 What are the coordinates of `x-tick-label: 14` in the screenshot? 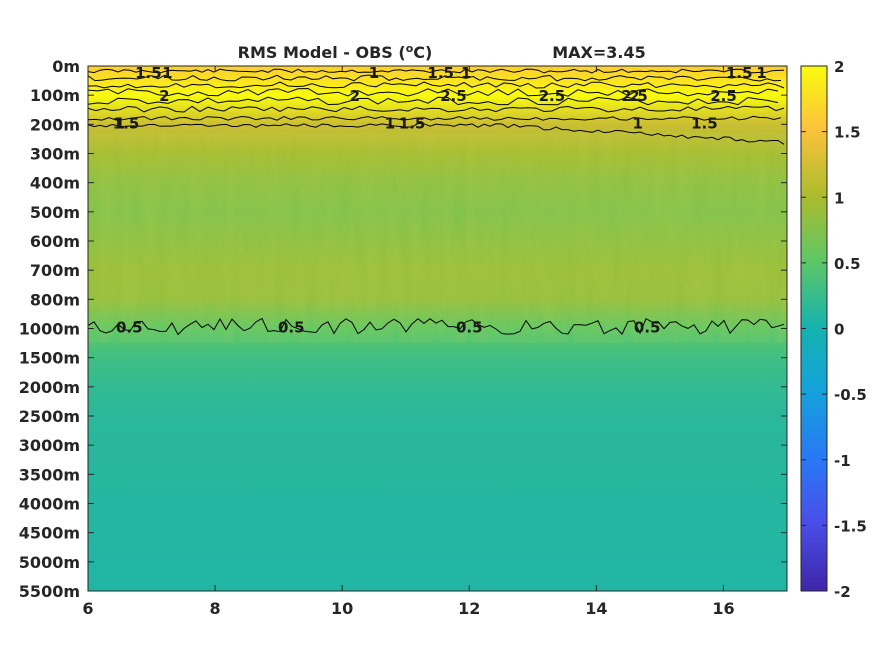 It's located at (596, 608).